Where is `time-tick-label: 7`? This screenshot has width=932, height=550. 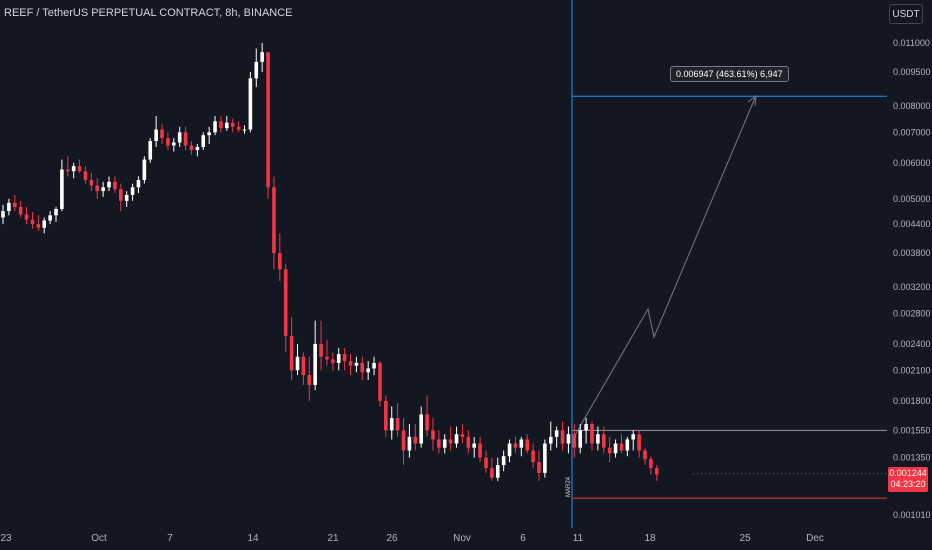
time-tick-label: 7 is located at coordinates (170, 538).